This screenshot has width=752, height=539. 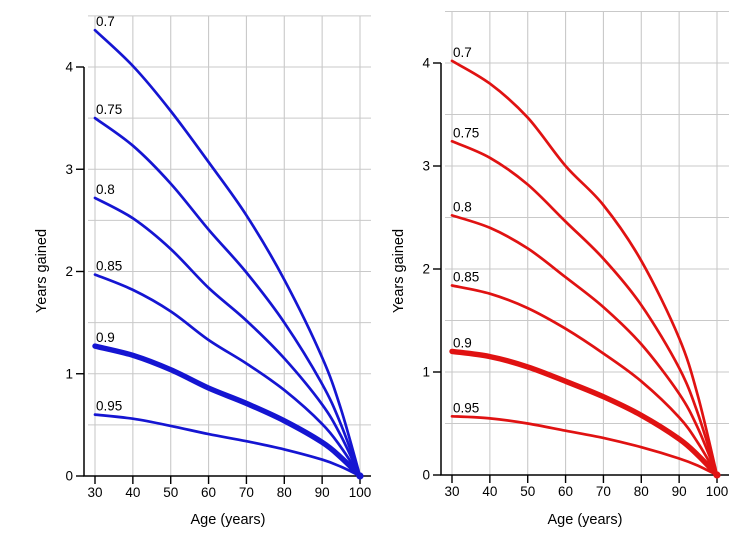 I want to click on y-axis-title-left: Years gained, so click(x=42, y=271).